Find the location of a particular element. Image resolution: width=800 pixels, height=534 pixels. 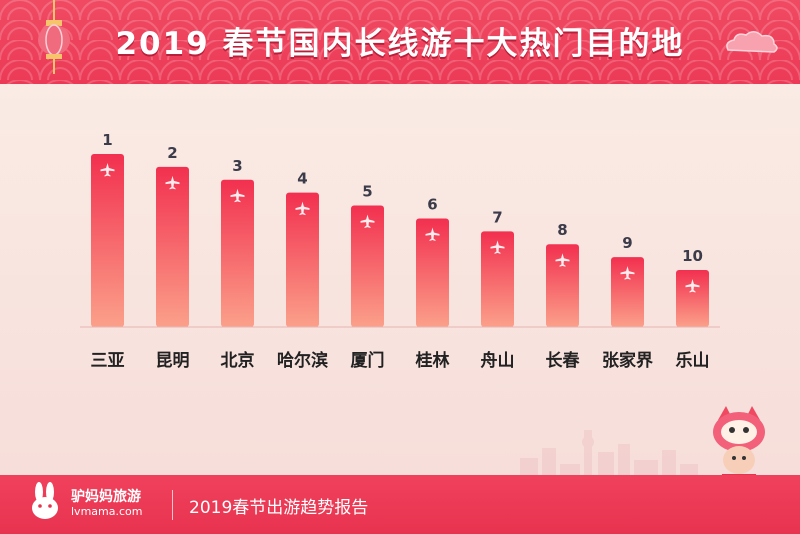

rank-label: 10 is located at coordinates (692, 256).